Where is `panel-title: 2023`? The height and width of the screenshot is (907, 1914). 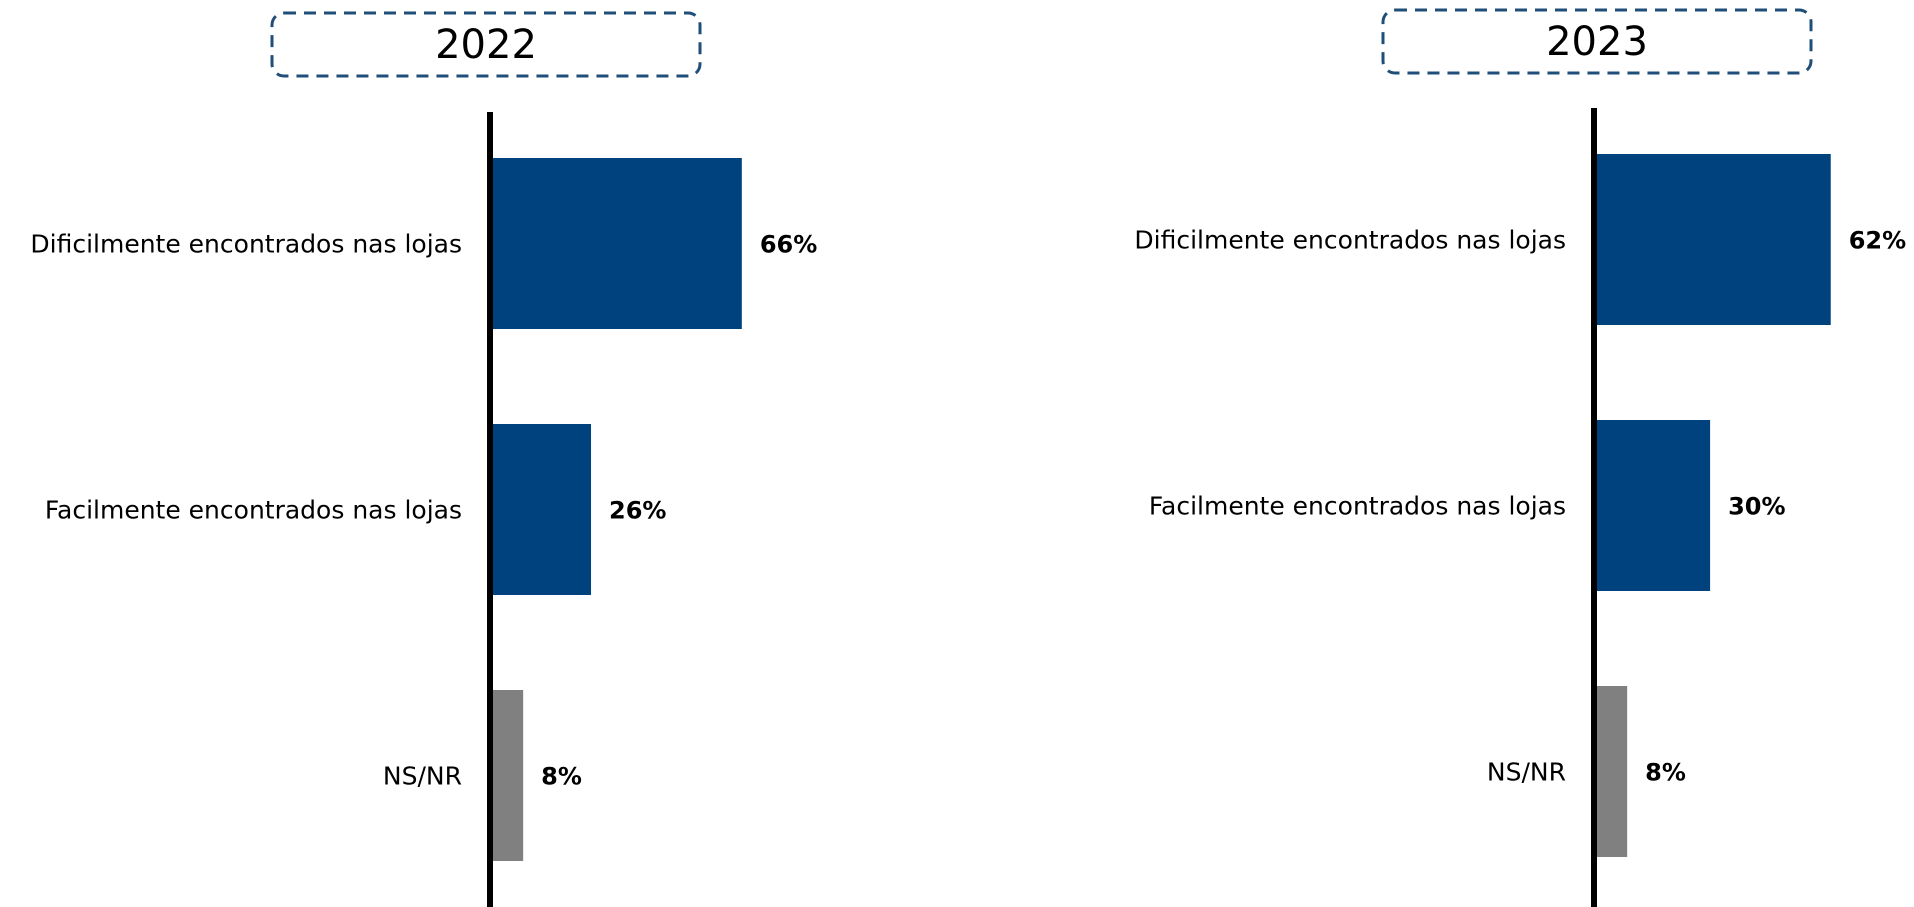 panel-title: 2023 is located at coordinates (1597, 42).